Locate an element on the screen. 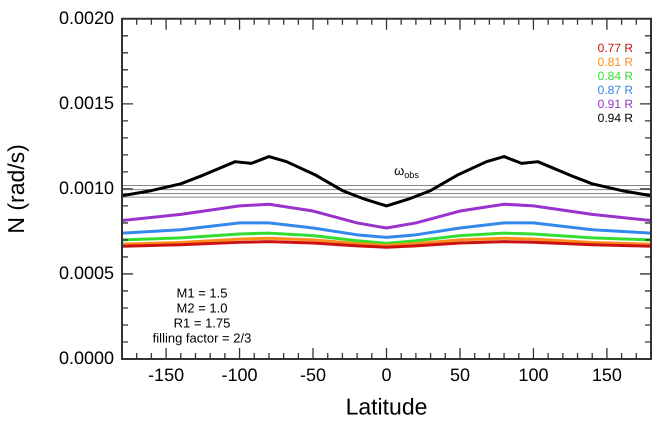 This screenshot has width=670, height=426. text: 0.94 R is located at coordinates (616, 118).